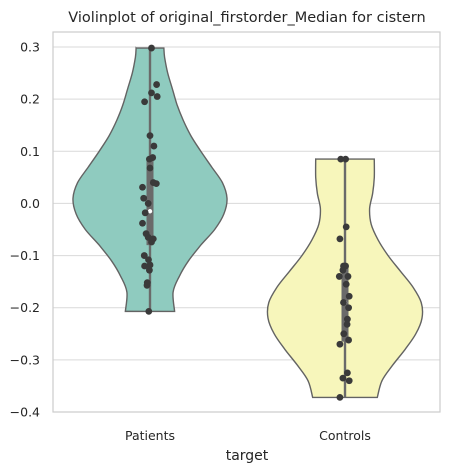 The image size is (450, 473). I want to click on y-tick-labels: 0.3 0.2 0.1 0.0 −0.1 −0.2 −0.3 −0.4, so click(25, 230).